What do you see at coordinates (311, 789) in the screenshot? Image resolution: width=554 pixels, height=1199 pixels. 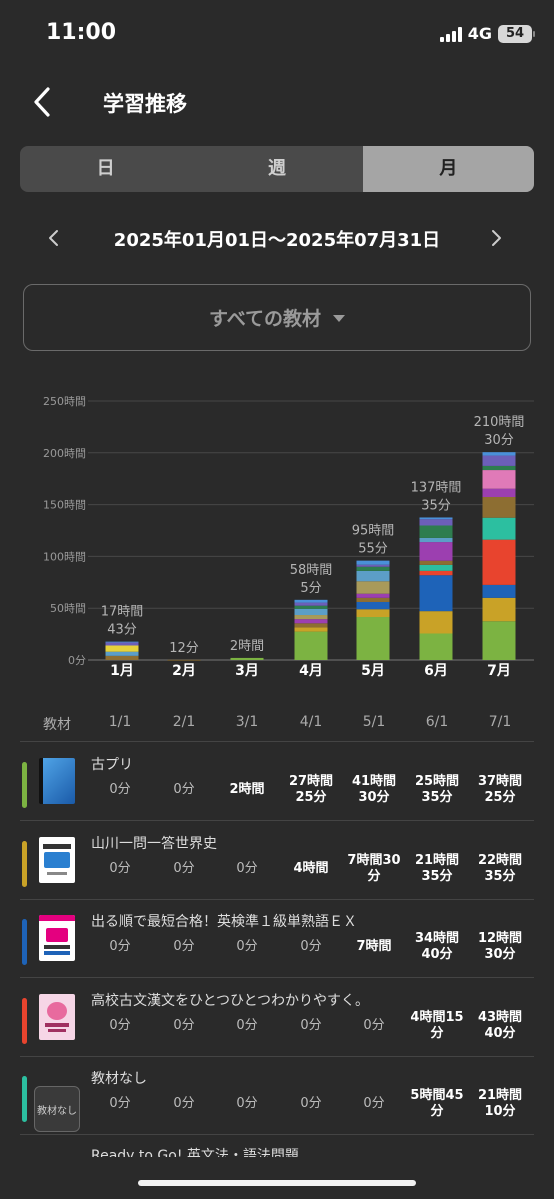 I see `time-cell: 27時間 25分` at bounding box center [311, 789].